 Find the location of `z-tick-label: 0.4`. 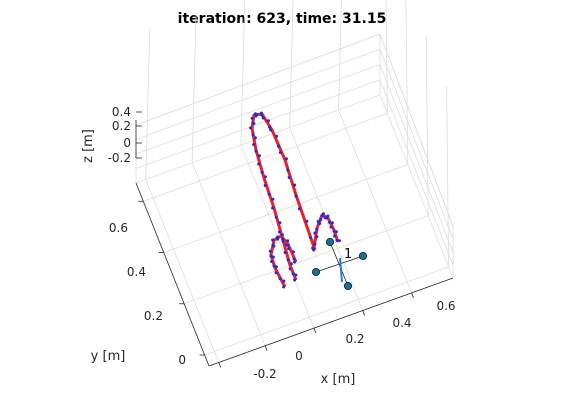

z-tick-label: 0.4 is located at coordinates (121, 112).